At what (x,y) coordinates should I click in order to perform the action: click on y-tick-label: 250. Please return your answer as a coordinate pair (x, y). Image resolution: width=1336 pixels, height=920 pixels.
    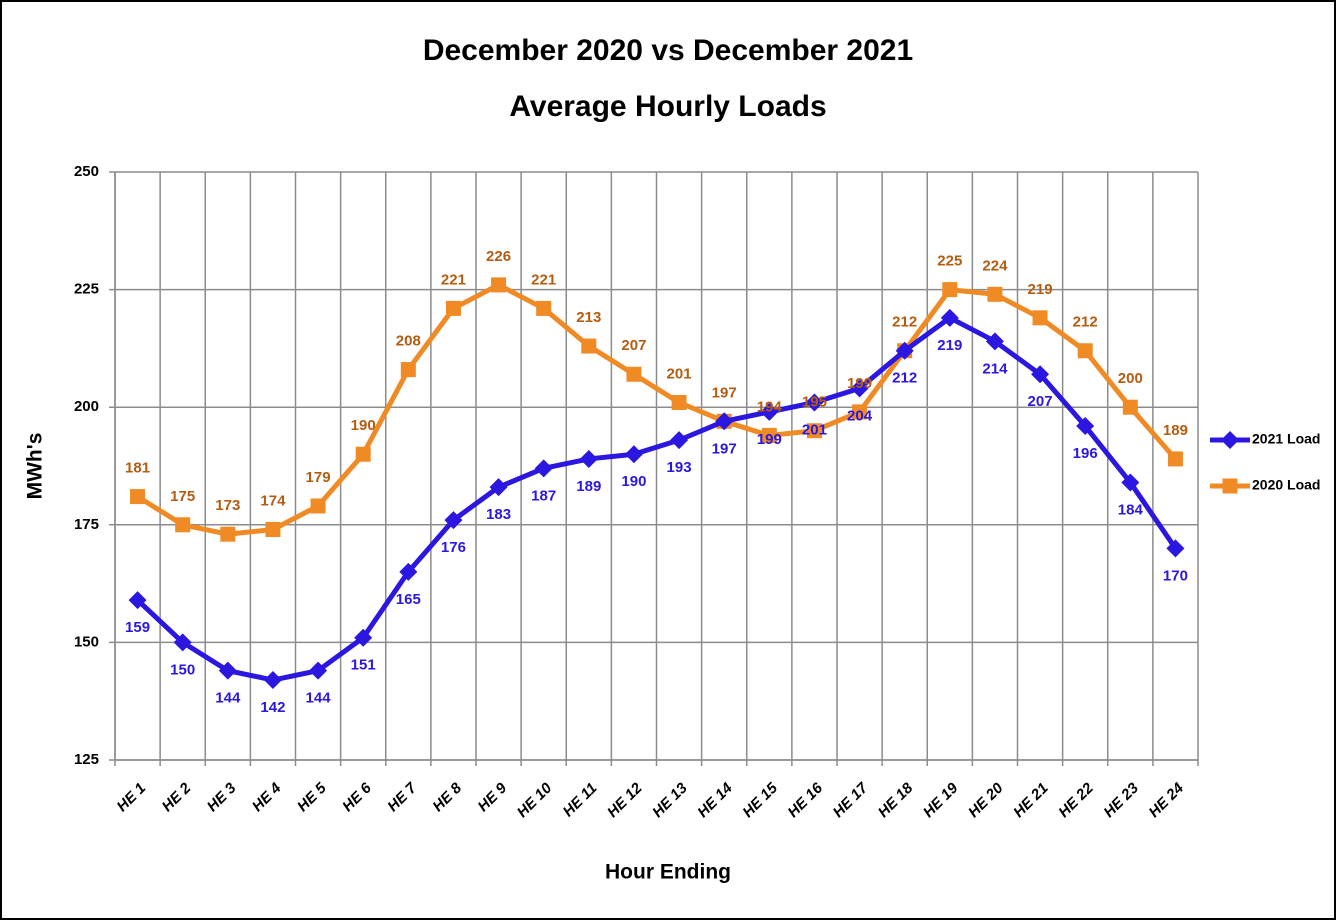
    Looking at the image, I should click on (86, 171).